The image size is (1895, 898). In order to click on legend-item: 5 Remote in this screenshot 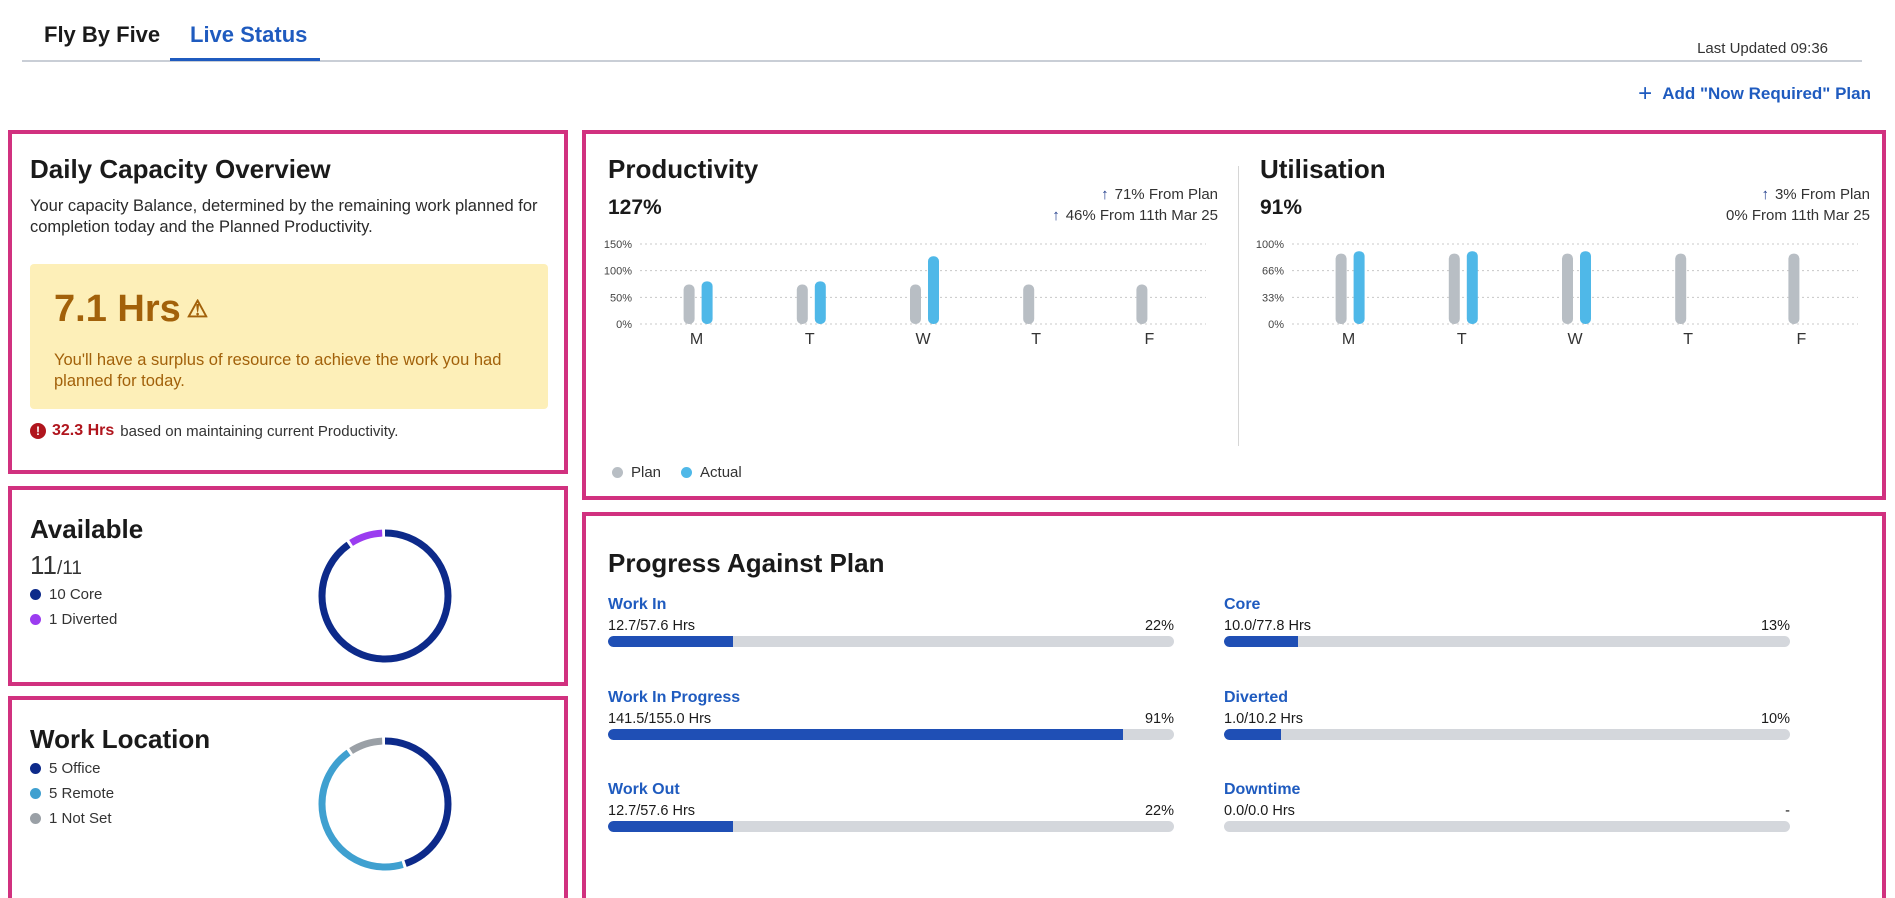, I will do `click(72, 793)`.